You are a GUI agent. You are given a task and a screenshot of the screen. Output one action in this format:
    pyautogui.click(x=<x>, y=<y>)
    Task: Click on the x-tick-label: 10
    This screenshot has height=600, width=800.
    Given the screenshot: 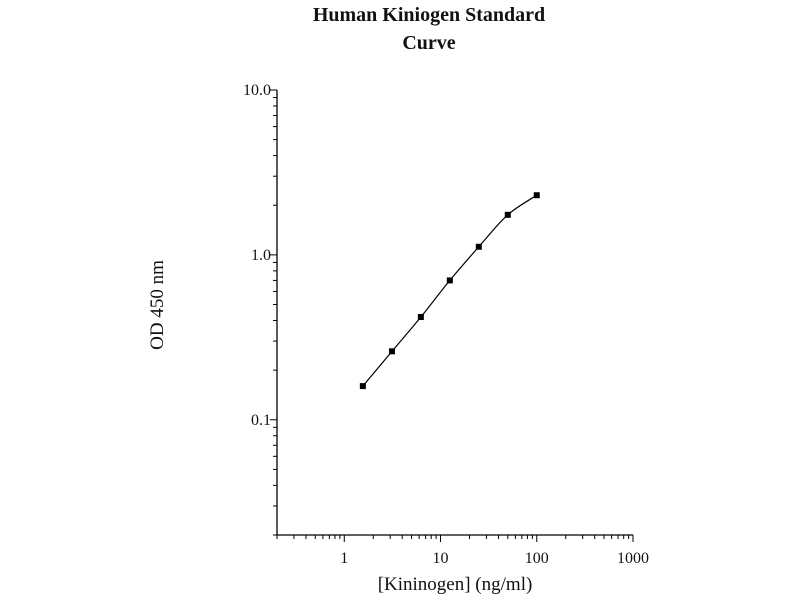 What is the action you would take?
    pyautogui.click(x=441, y=558)
    